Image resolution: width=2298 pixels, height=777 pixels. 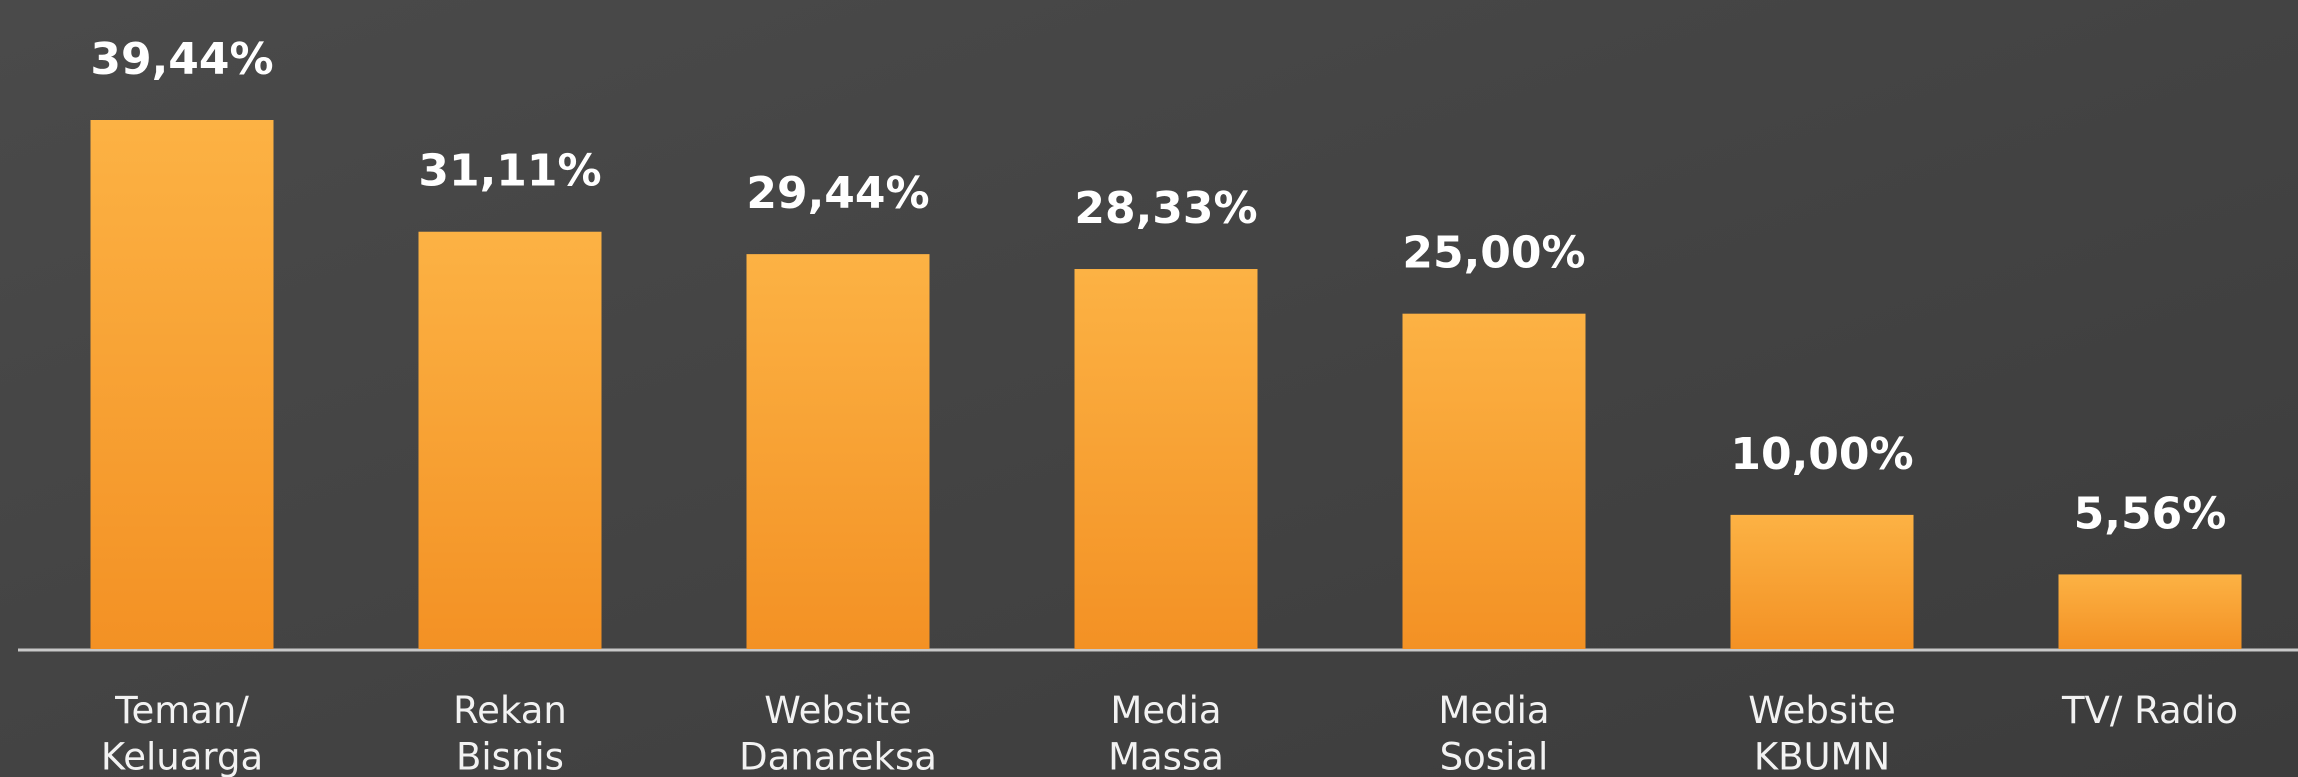 What do you see at coordinates (1493, 253) in the screenshot?
I see `value-label: 25,00%` at bounding box center [1493, 253].